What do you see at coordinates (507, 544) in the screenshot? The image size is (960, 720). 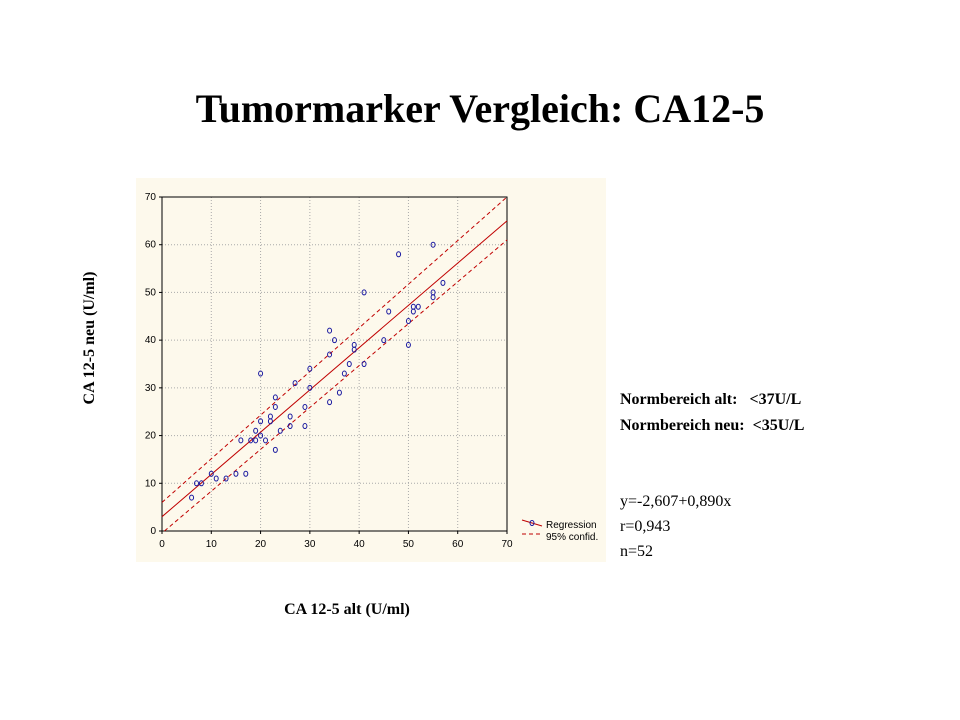 I see `x-tick-label: 70` at bounding box center [507, 544].